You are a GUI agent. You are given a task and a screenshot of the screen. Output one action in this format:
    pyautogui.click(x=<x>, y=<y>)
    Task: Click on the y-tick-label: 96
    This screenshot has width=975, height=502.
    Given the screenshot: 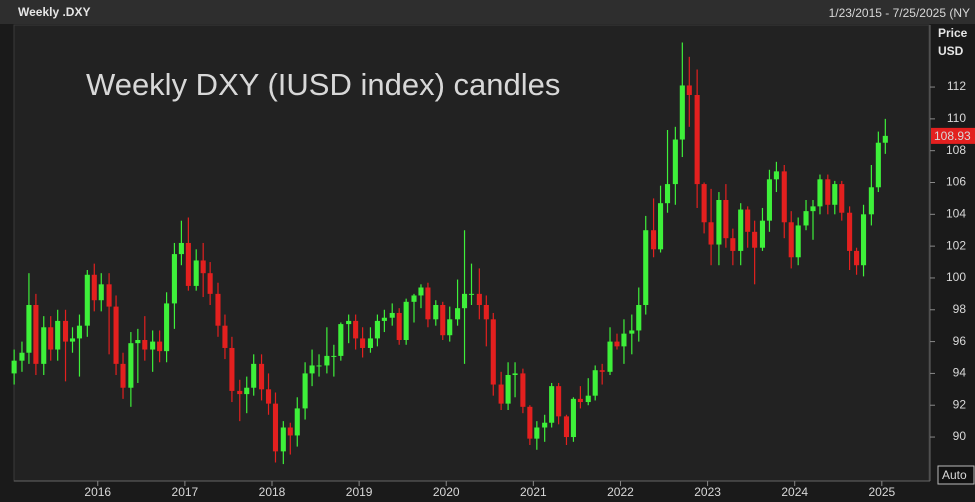 What is the action you would take?
    pyautogui.click(x=960, y=341)
    